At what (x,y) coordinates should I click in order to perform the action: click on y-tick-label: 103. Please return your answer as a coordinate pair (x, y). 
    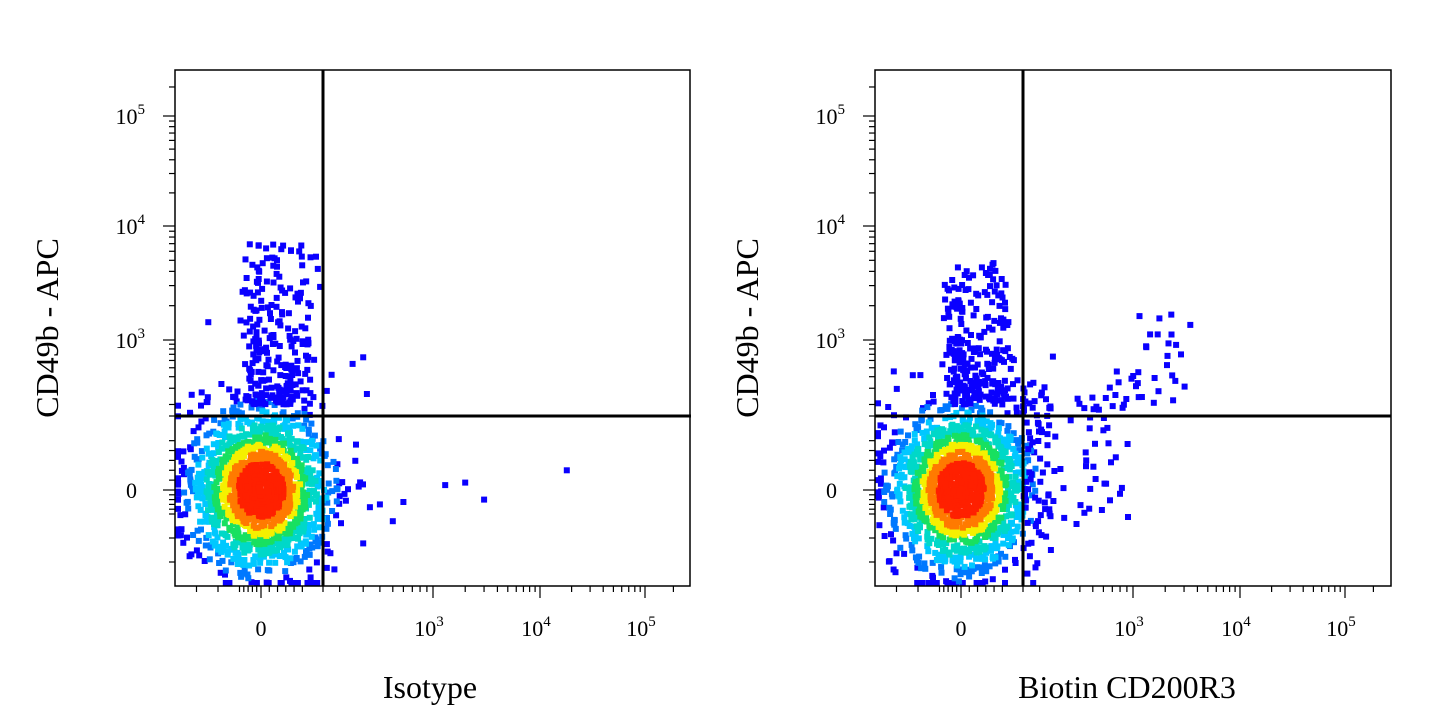
    Looking at the image, I should click on (131, 339).